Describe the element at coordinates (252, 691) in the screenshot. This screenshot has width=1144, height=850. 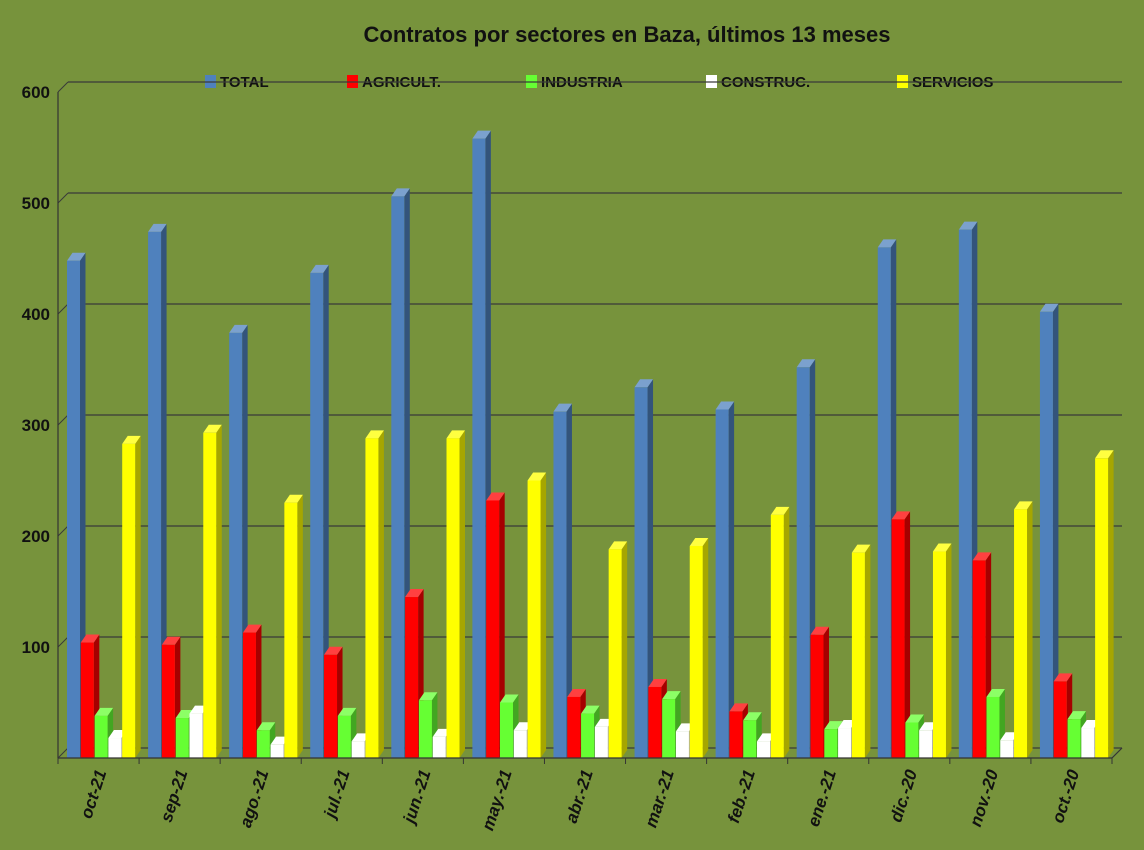
I see `bar-agricult-ago.-21` at that location.